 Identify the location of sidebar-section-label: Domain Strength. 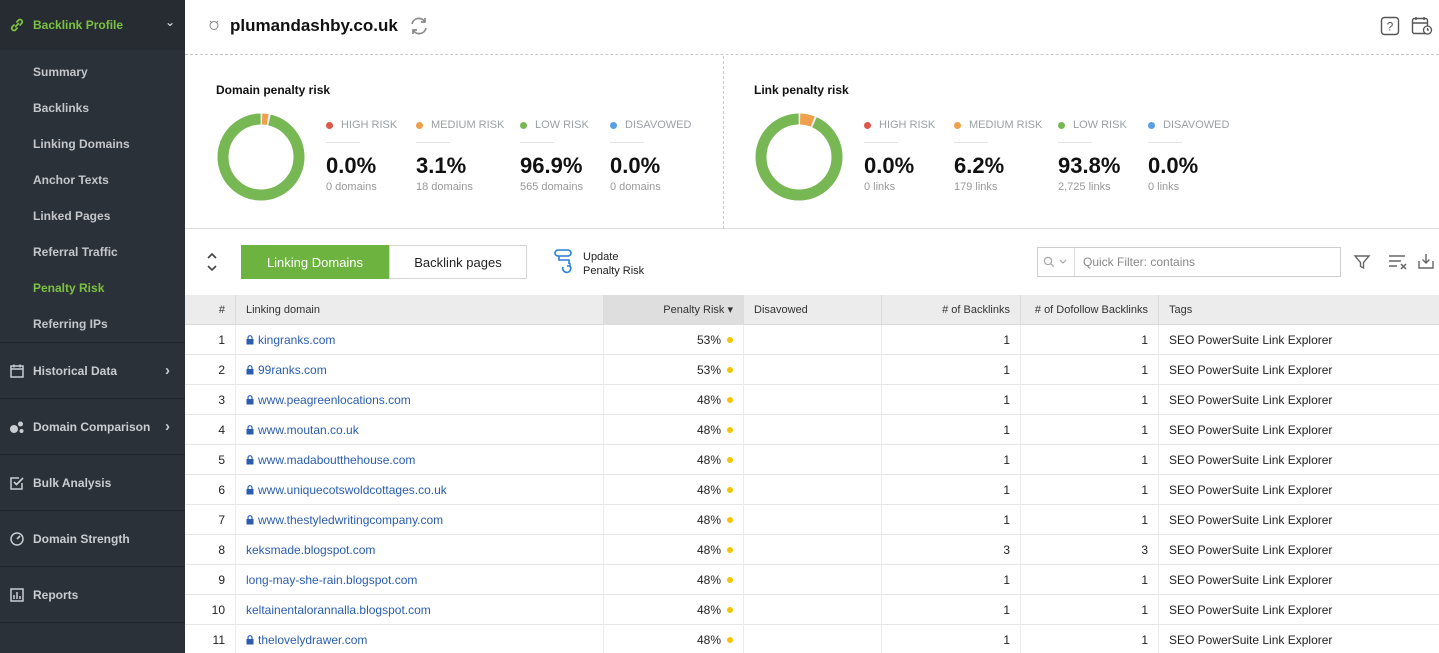
(81, 538).